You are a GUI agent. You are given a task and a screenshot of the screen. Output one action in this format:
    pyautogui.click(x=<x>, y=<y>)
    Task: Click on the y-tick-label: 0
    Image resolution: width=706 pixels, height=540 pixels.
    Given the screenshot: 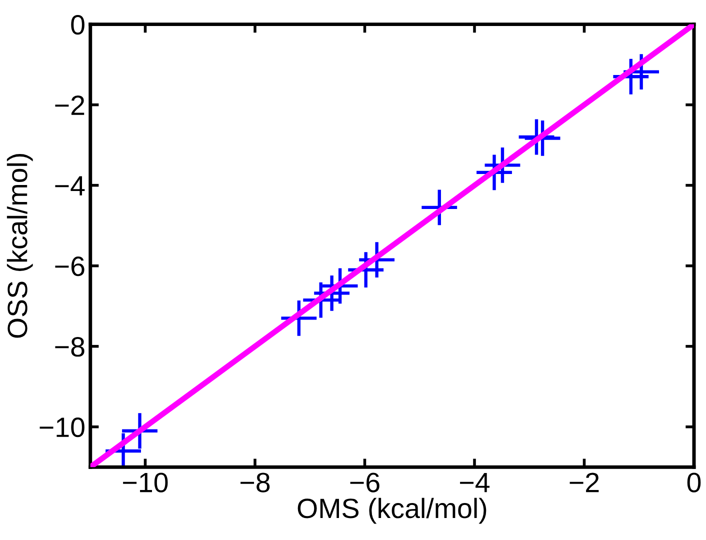 What is the action you would take?
    pyautogui.click(x=77, y=24)
    